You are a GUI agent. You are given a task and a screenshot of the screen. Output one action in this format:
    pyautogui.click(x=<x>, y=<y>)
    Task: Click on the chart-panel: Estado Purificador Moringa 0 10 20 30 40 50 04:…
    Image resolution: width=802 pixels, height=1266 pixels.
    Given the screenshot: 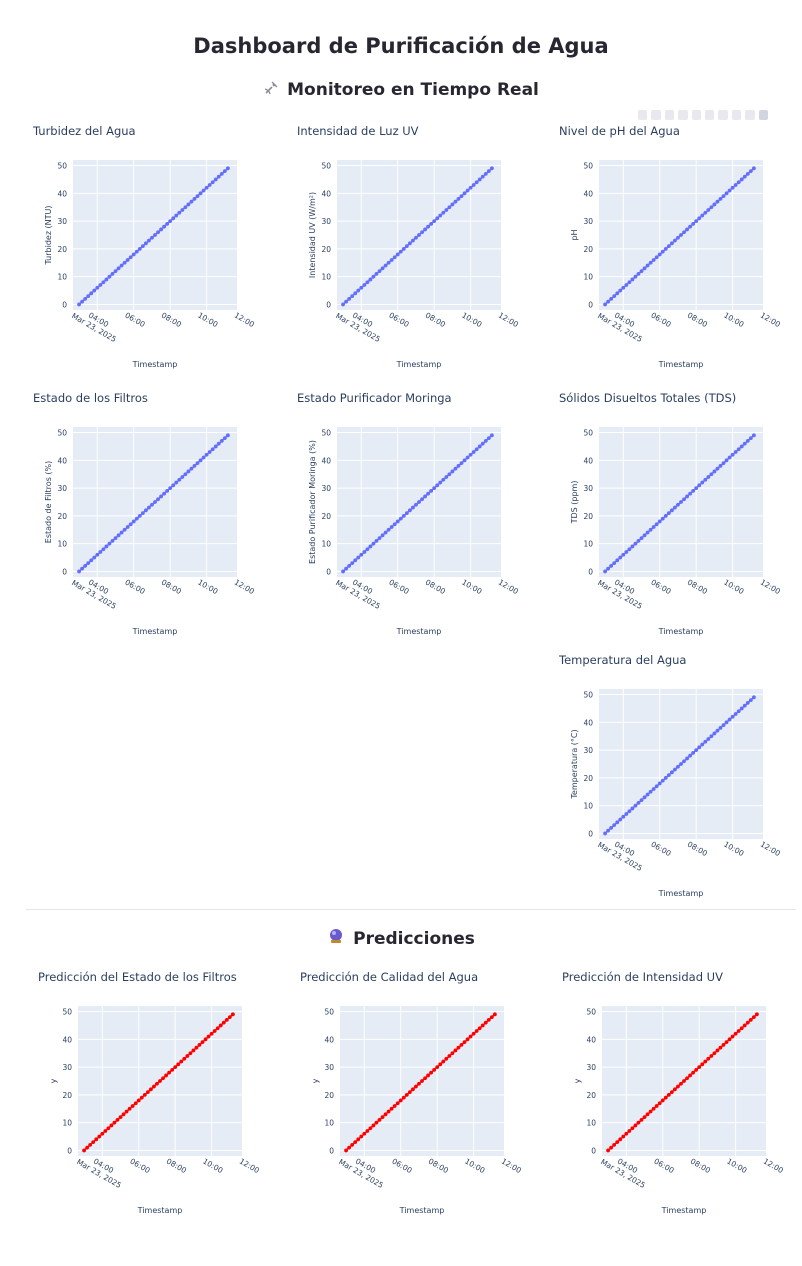 What is the action you would take?
    pyautogui.click(x=417, y=516)
    